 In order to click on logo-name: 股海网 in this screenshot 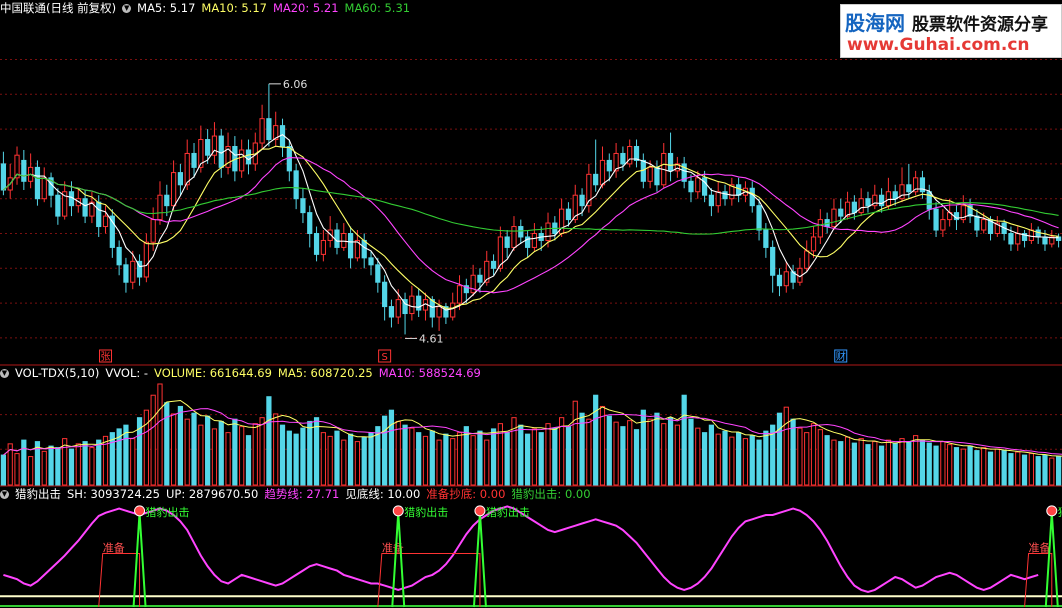, I will do `click(875, 23)`.